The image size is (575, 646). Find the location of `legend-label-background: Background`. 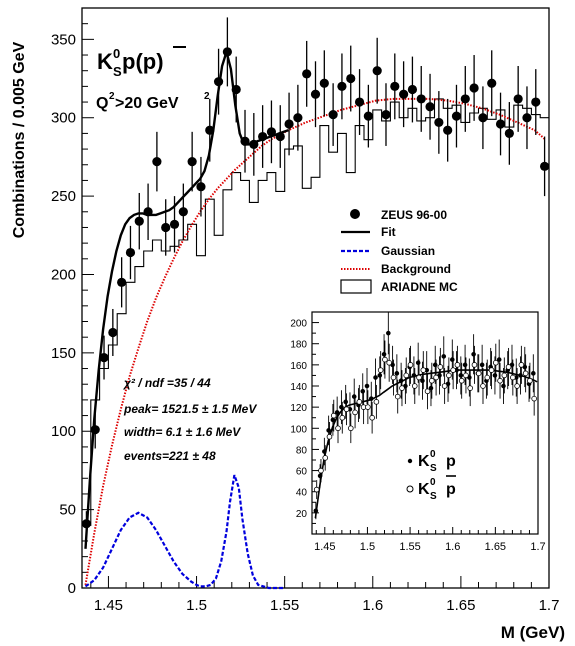

legend-label-background: Background is located at coordinates (416, 269).